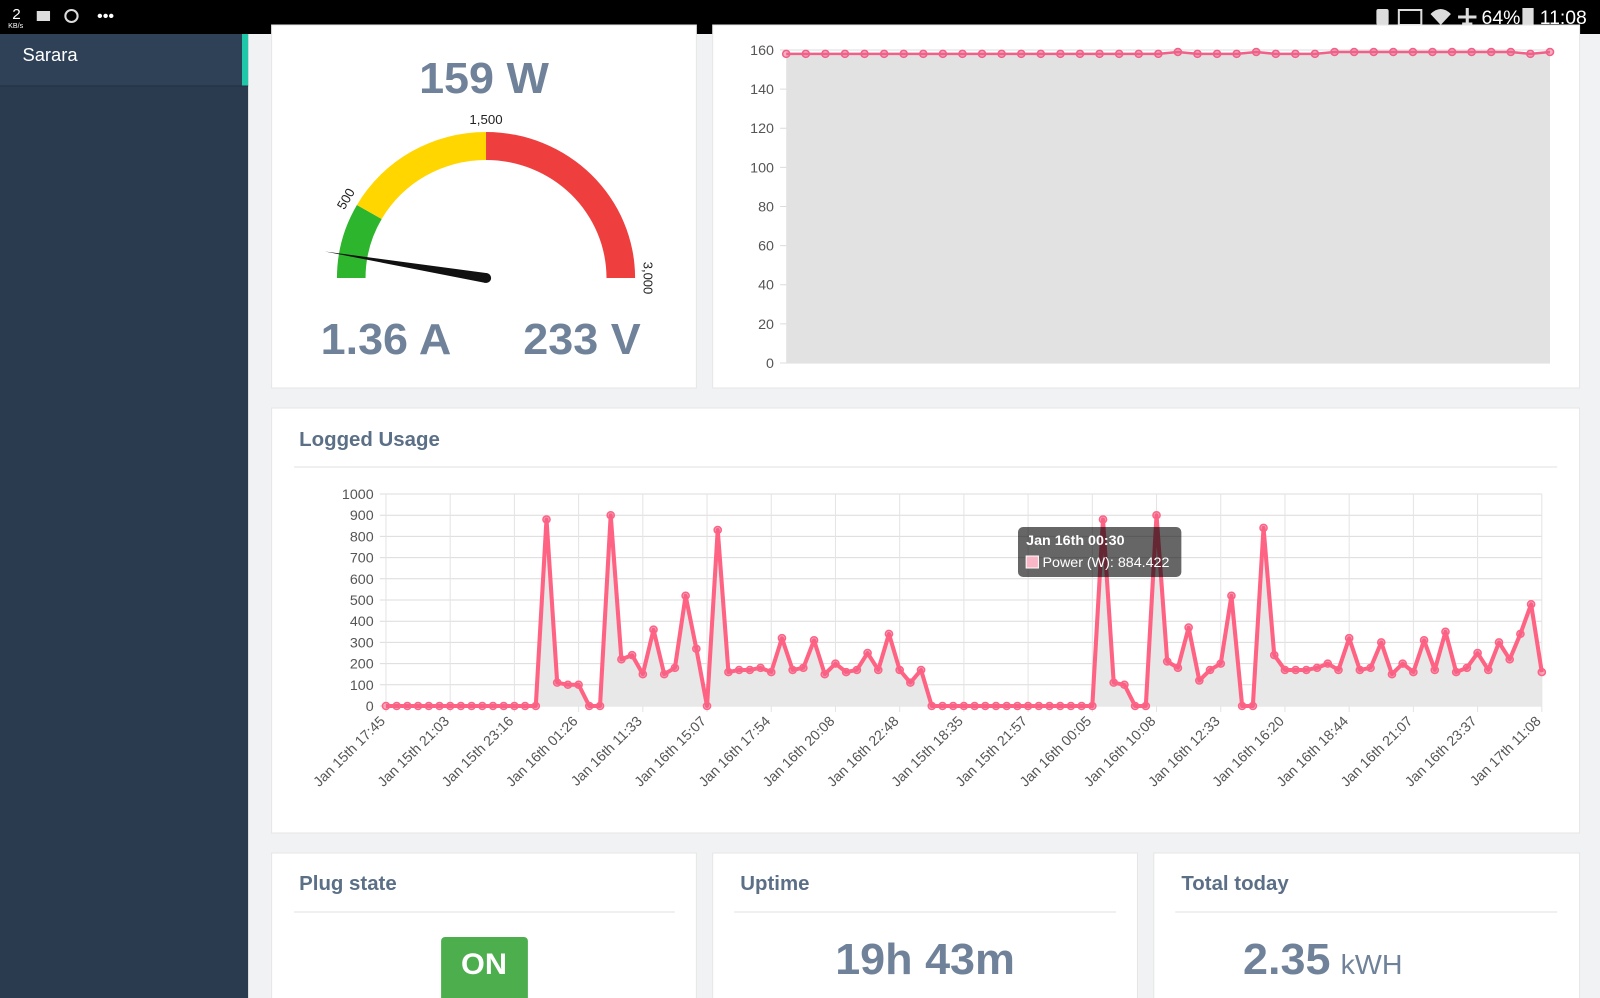  What do you see at coordinates (925, 959) in the screenshot?
I see `uptime-value: 19h 43m` at bounding box center [925, 959].